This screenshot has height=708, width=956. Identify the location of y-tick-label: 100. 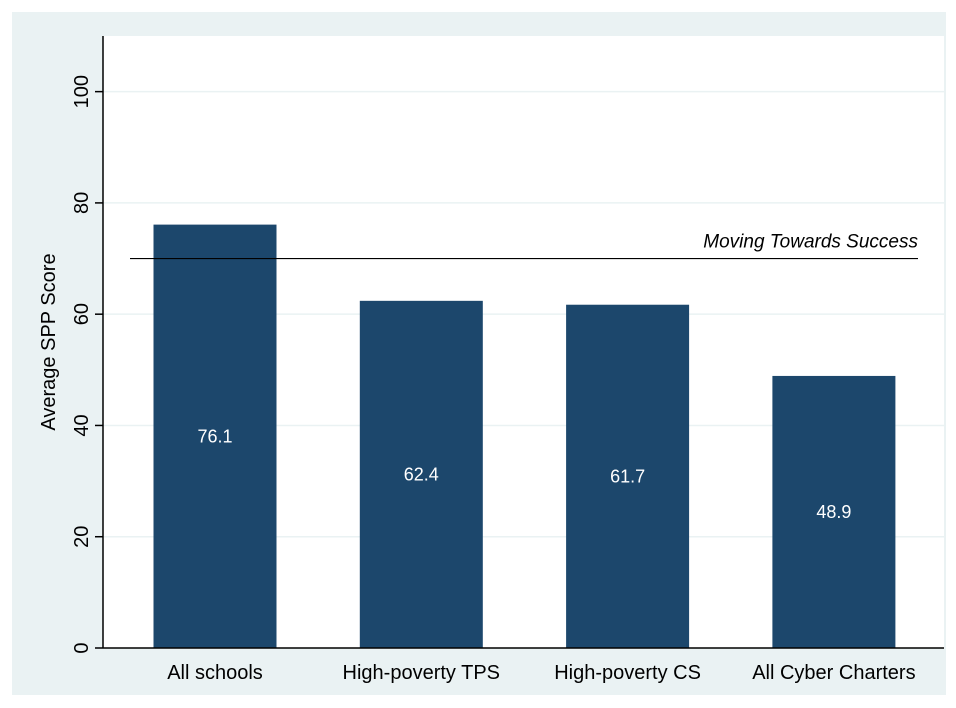
(82, 91).